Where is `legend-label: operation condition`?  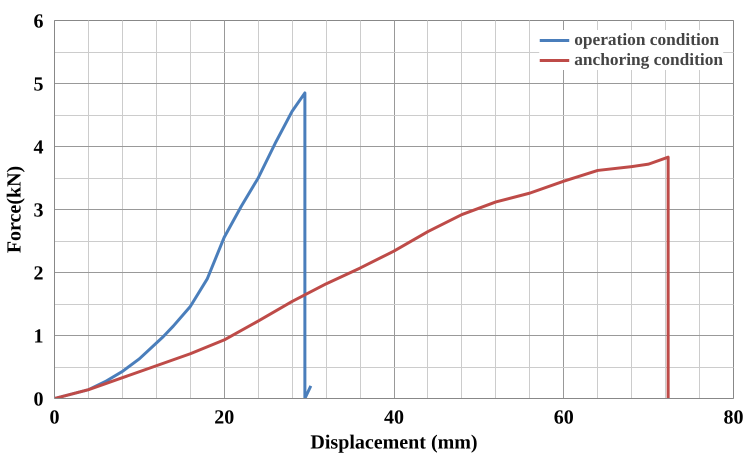
legend-label: operation condition is located at coordinates (647, 40).